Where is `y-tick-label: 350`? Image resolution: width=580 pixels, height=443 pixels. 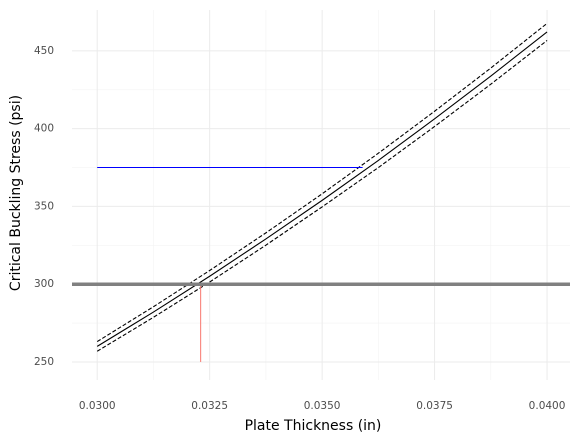
y-tick-label: 350 is located at coordinates (44, 206).